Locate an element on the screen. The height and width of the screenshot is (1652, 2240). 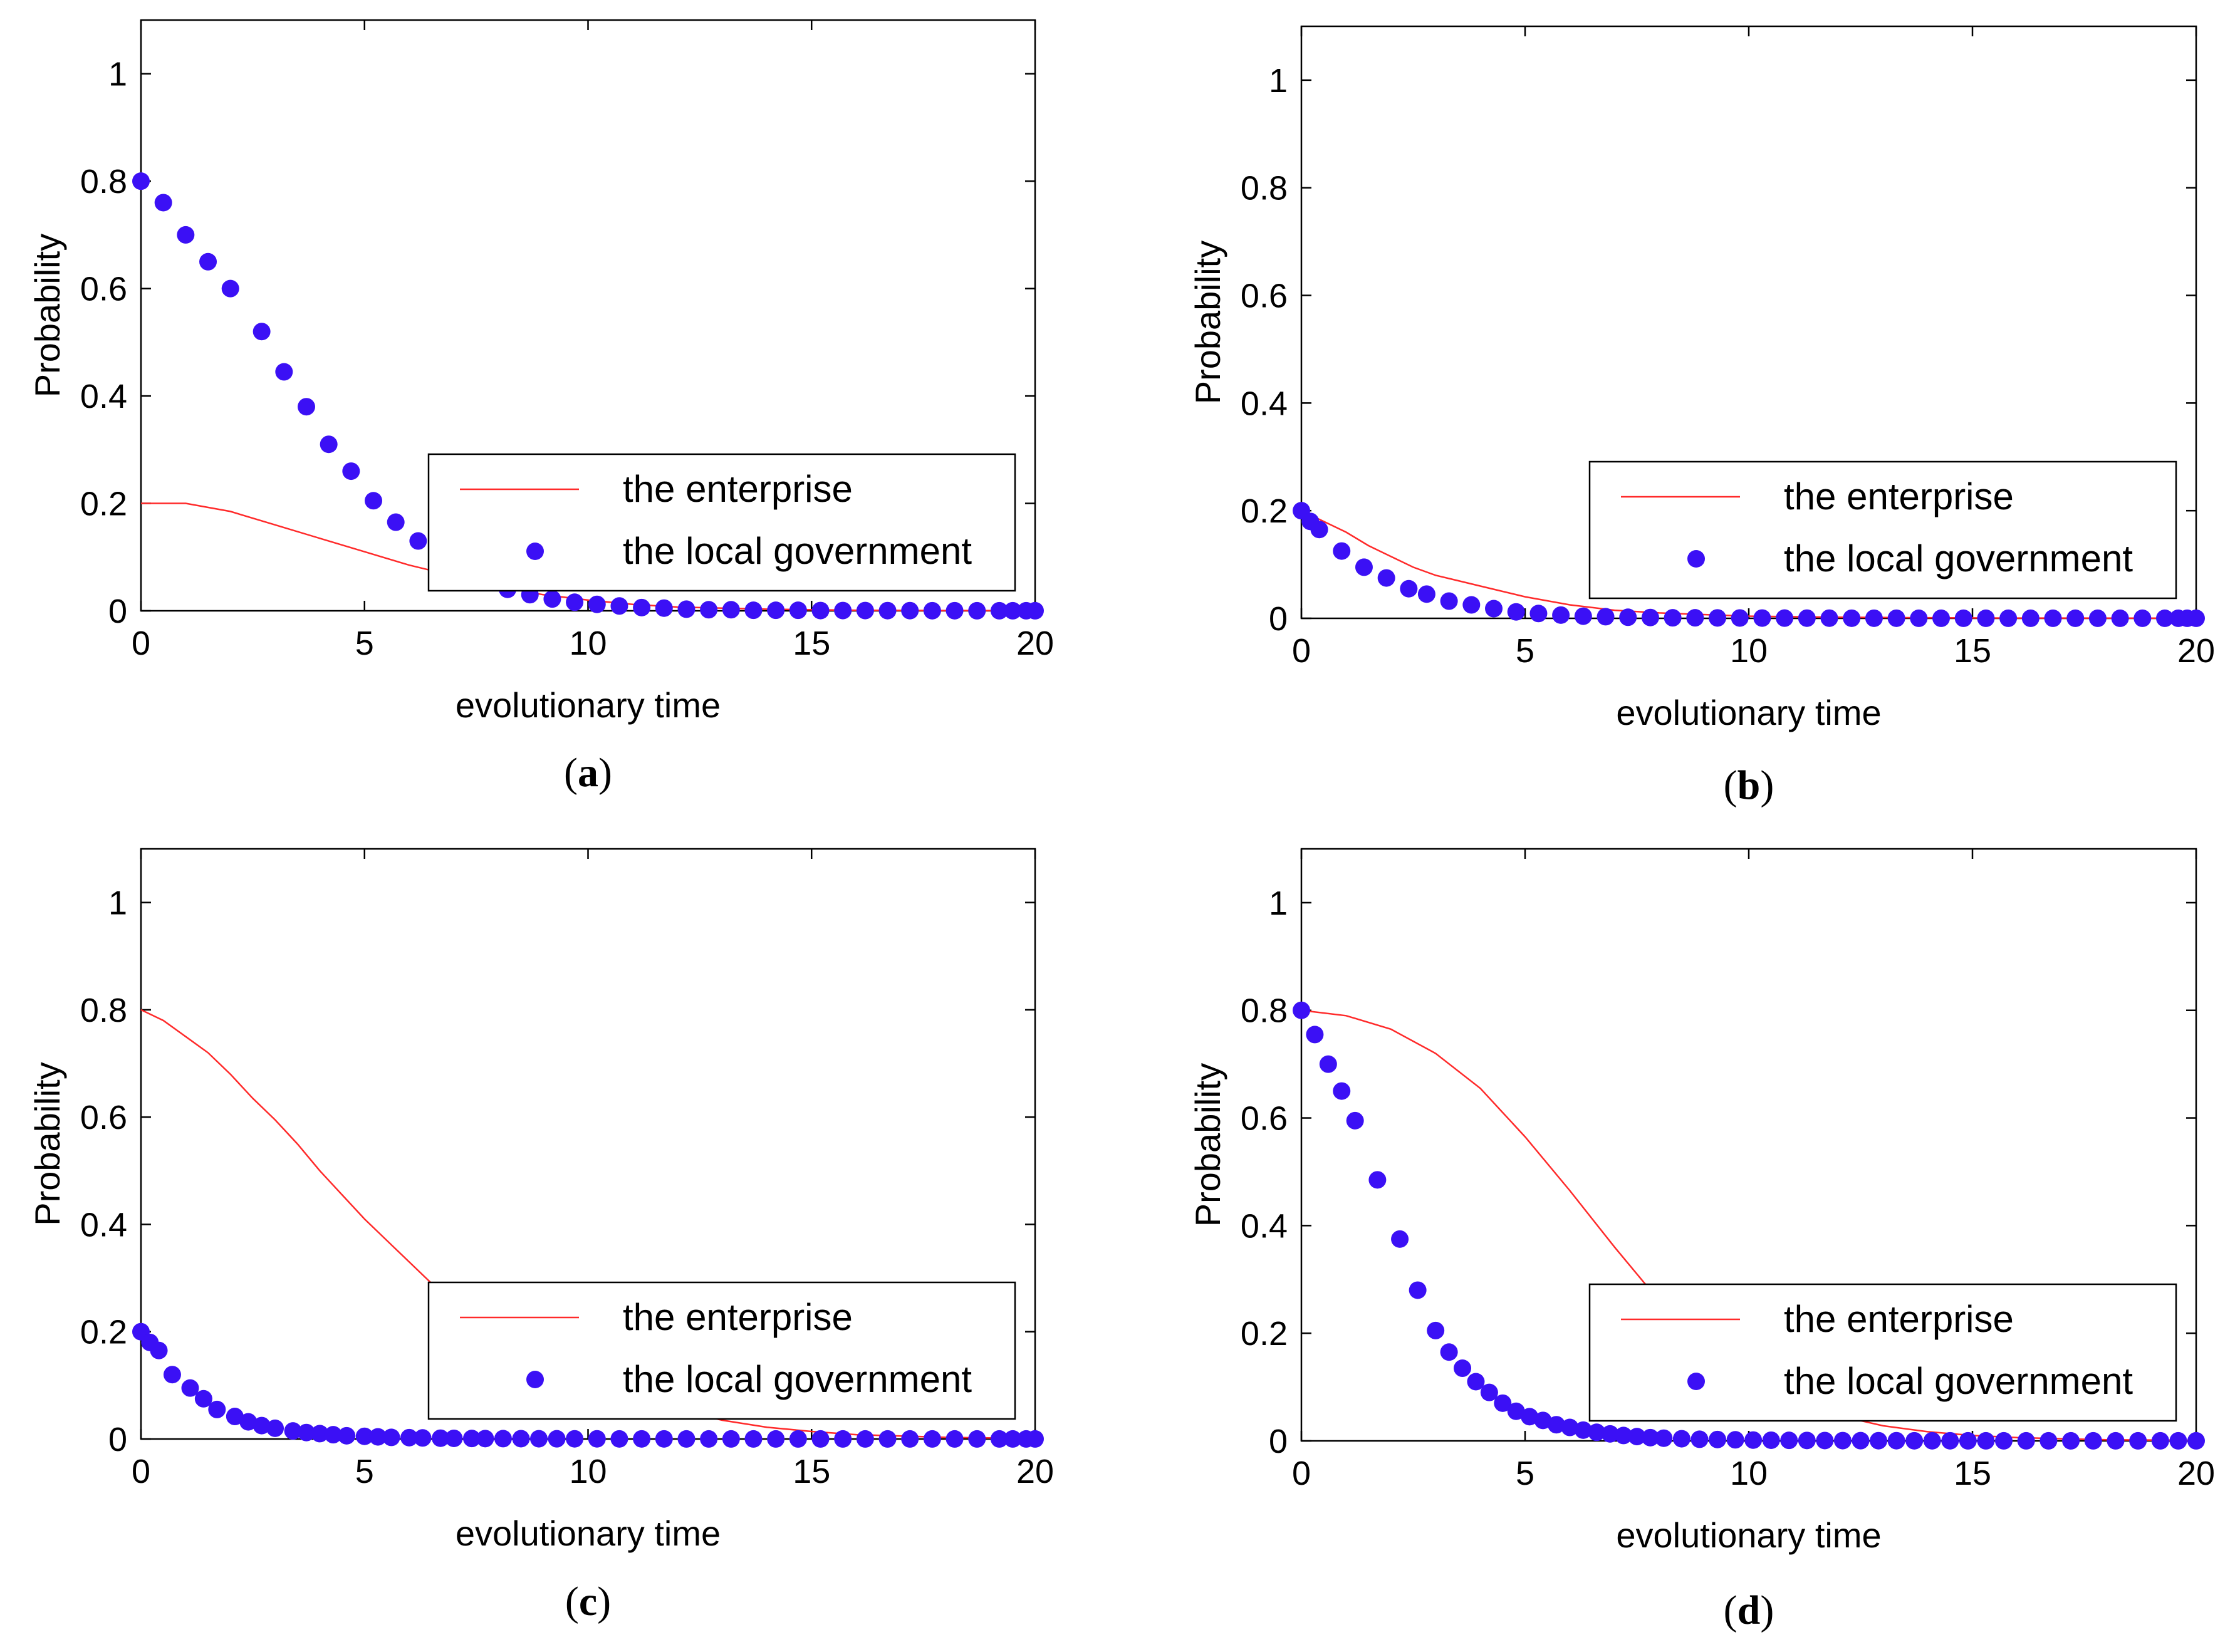
series-markers-local-government is located at coordinates (588, 1385).